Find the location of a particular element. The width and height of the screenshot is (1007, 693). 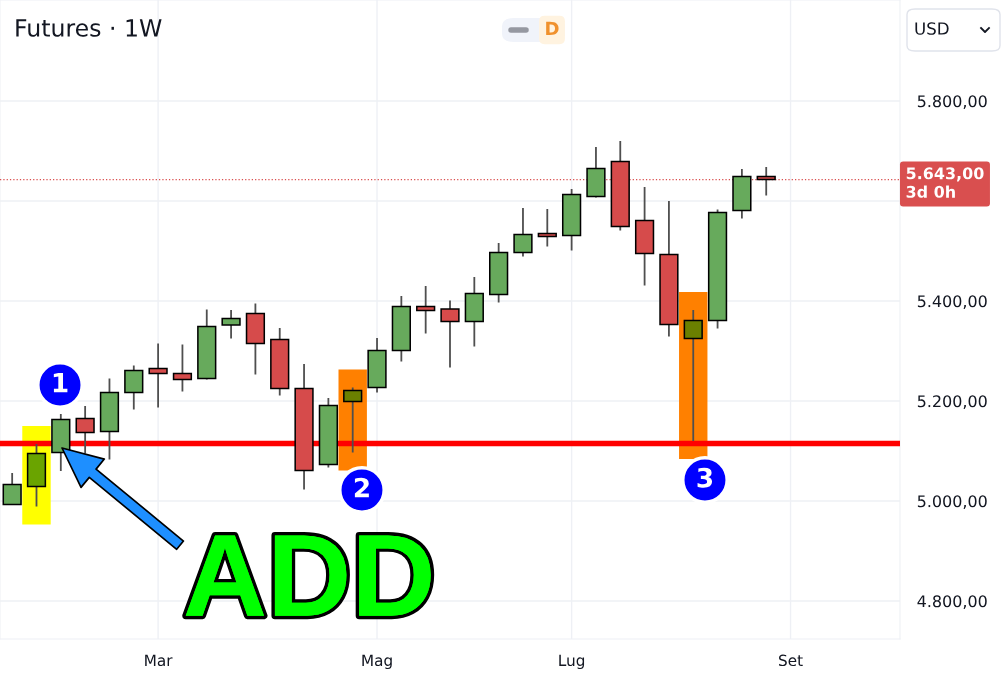

annotation: ADD is located at coordinates (308, 575).